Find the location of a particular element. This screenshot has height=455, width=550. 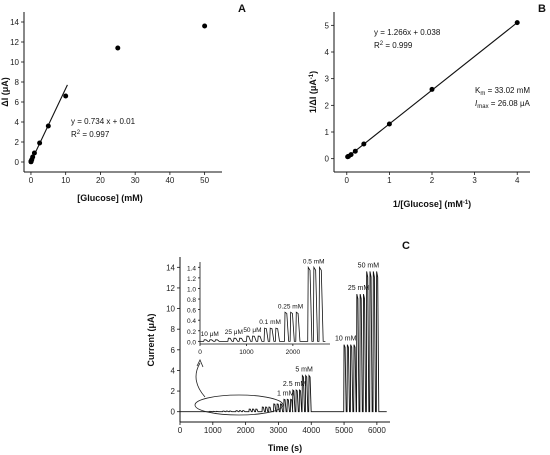

panel-c-label: C is located at coordinates (406, 246).